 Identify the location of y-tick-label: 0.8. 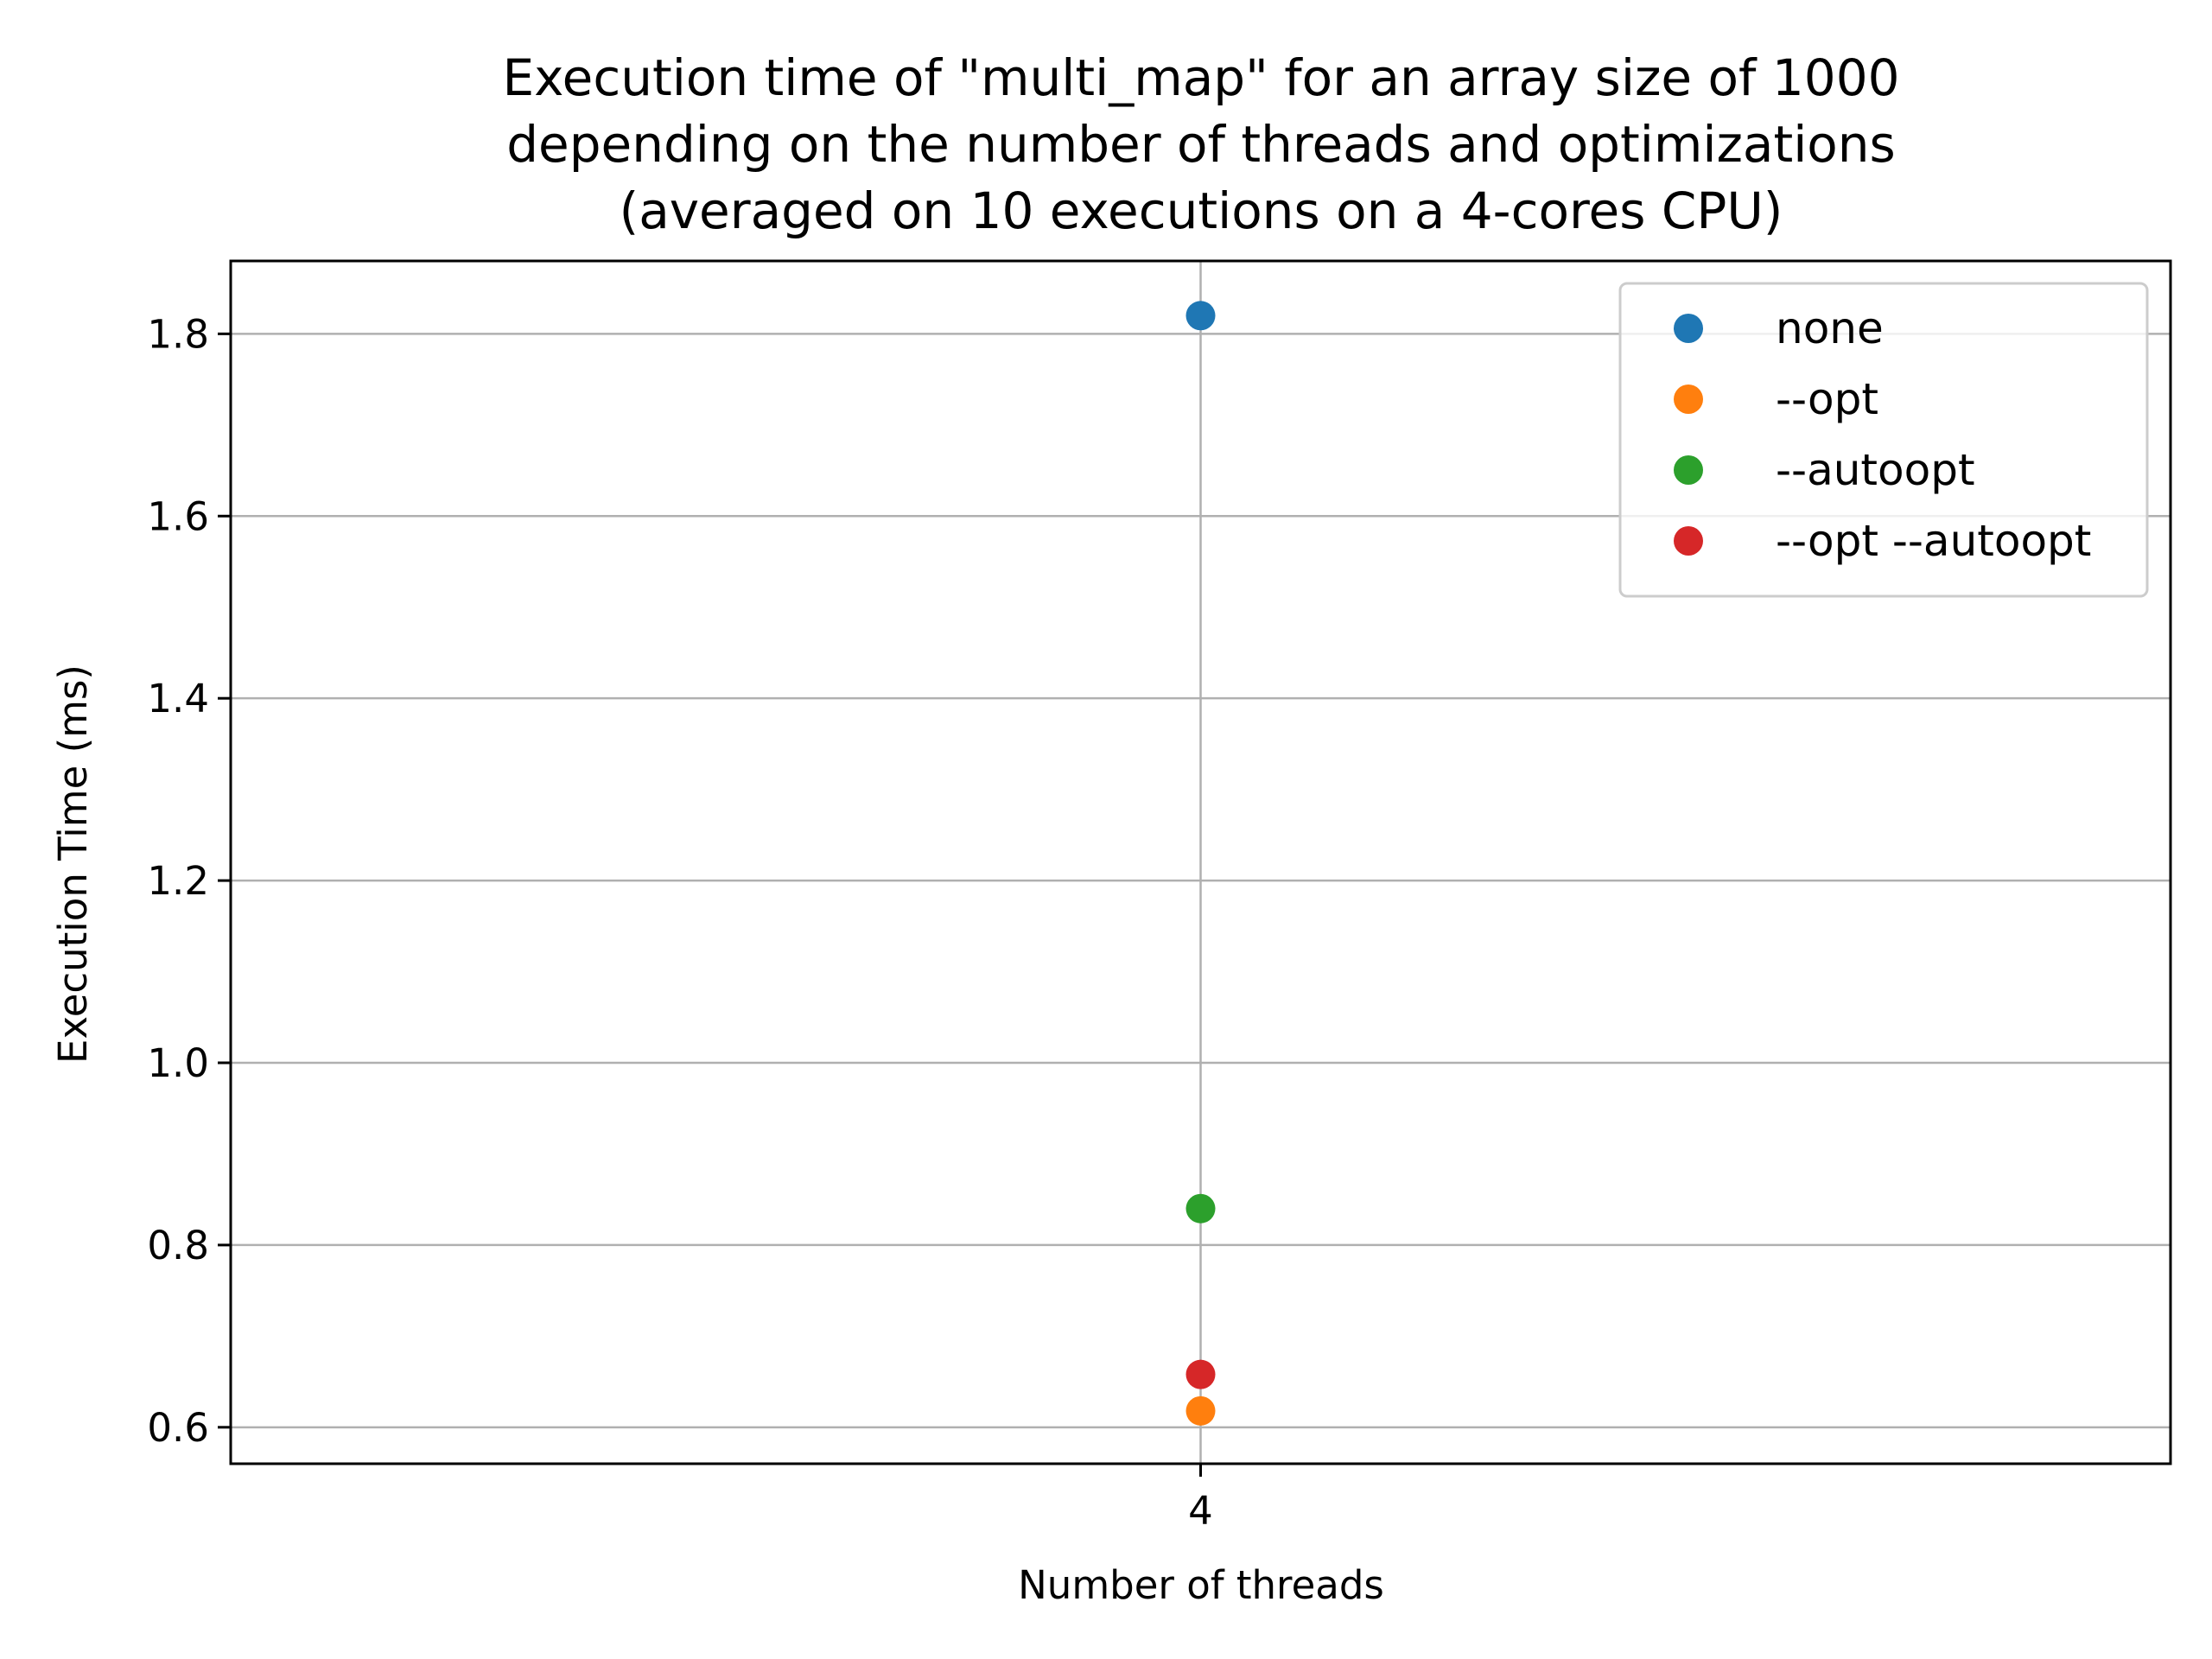
(178, 1245).